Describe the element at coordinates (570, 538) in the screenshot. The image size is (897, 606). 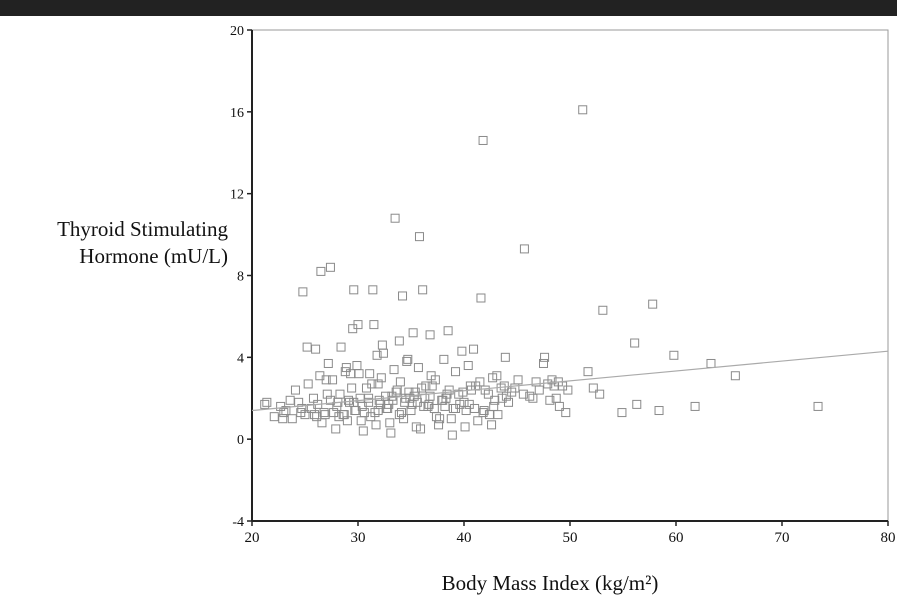
I see `x-tick-label: 50` at that location.